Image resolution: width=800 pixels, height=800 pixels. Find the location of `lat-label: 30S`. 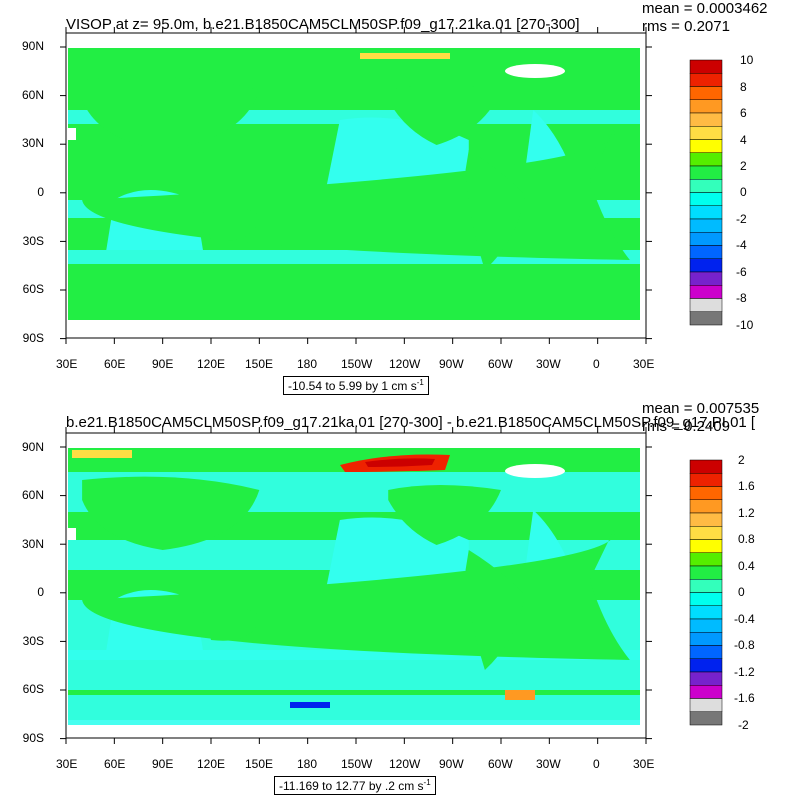

lat-label: 30S is located at coordinates (33, 641).